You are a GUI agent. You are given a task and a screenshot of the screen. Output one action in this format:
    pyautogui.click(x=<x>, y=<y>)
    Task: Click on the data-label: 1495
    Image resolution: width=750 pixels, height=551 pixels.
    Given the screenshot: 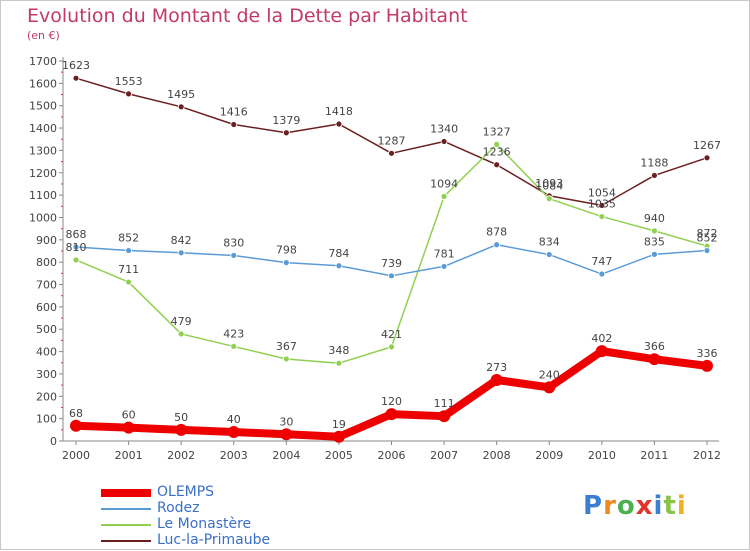 What is the action you would take?
    pyautogui.click(x=181, y=94)
    